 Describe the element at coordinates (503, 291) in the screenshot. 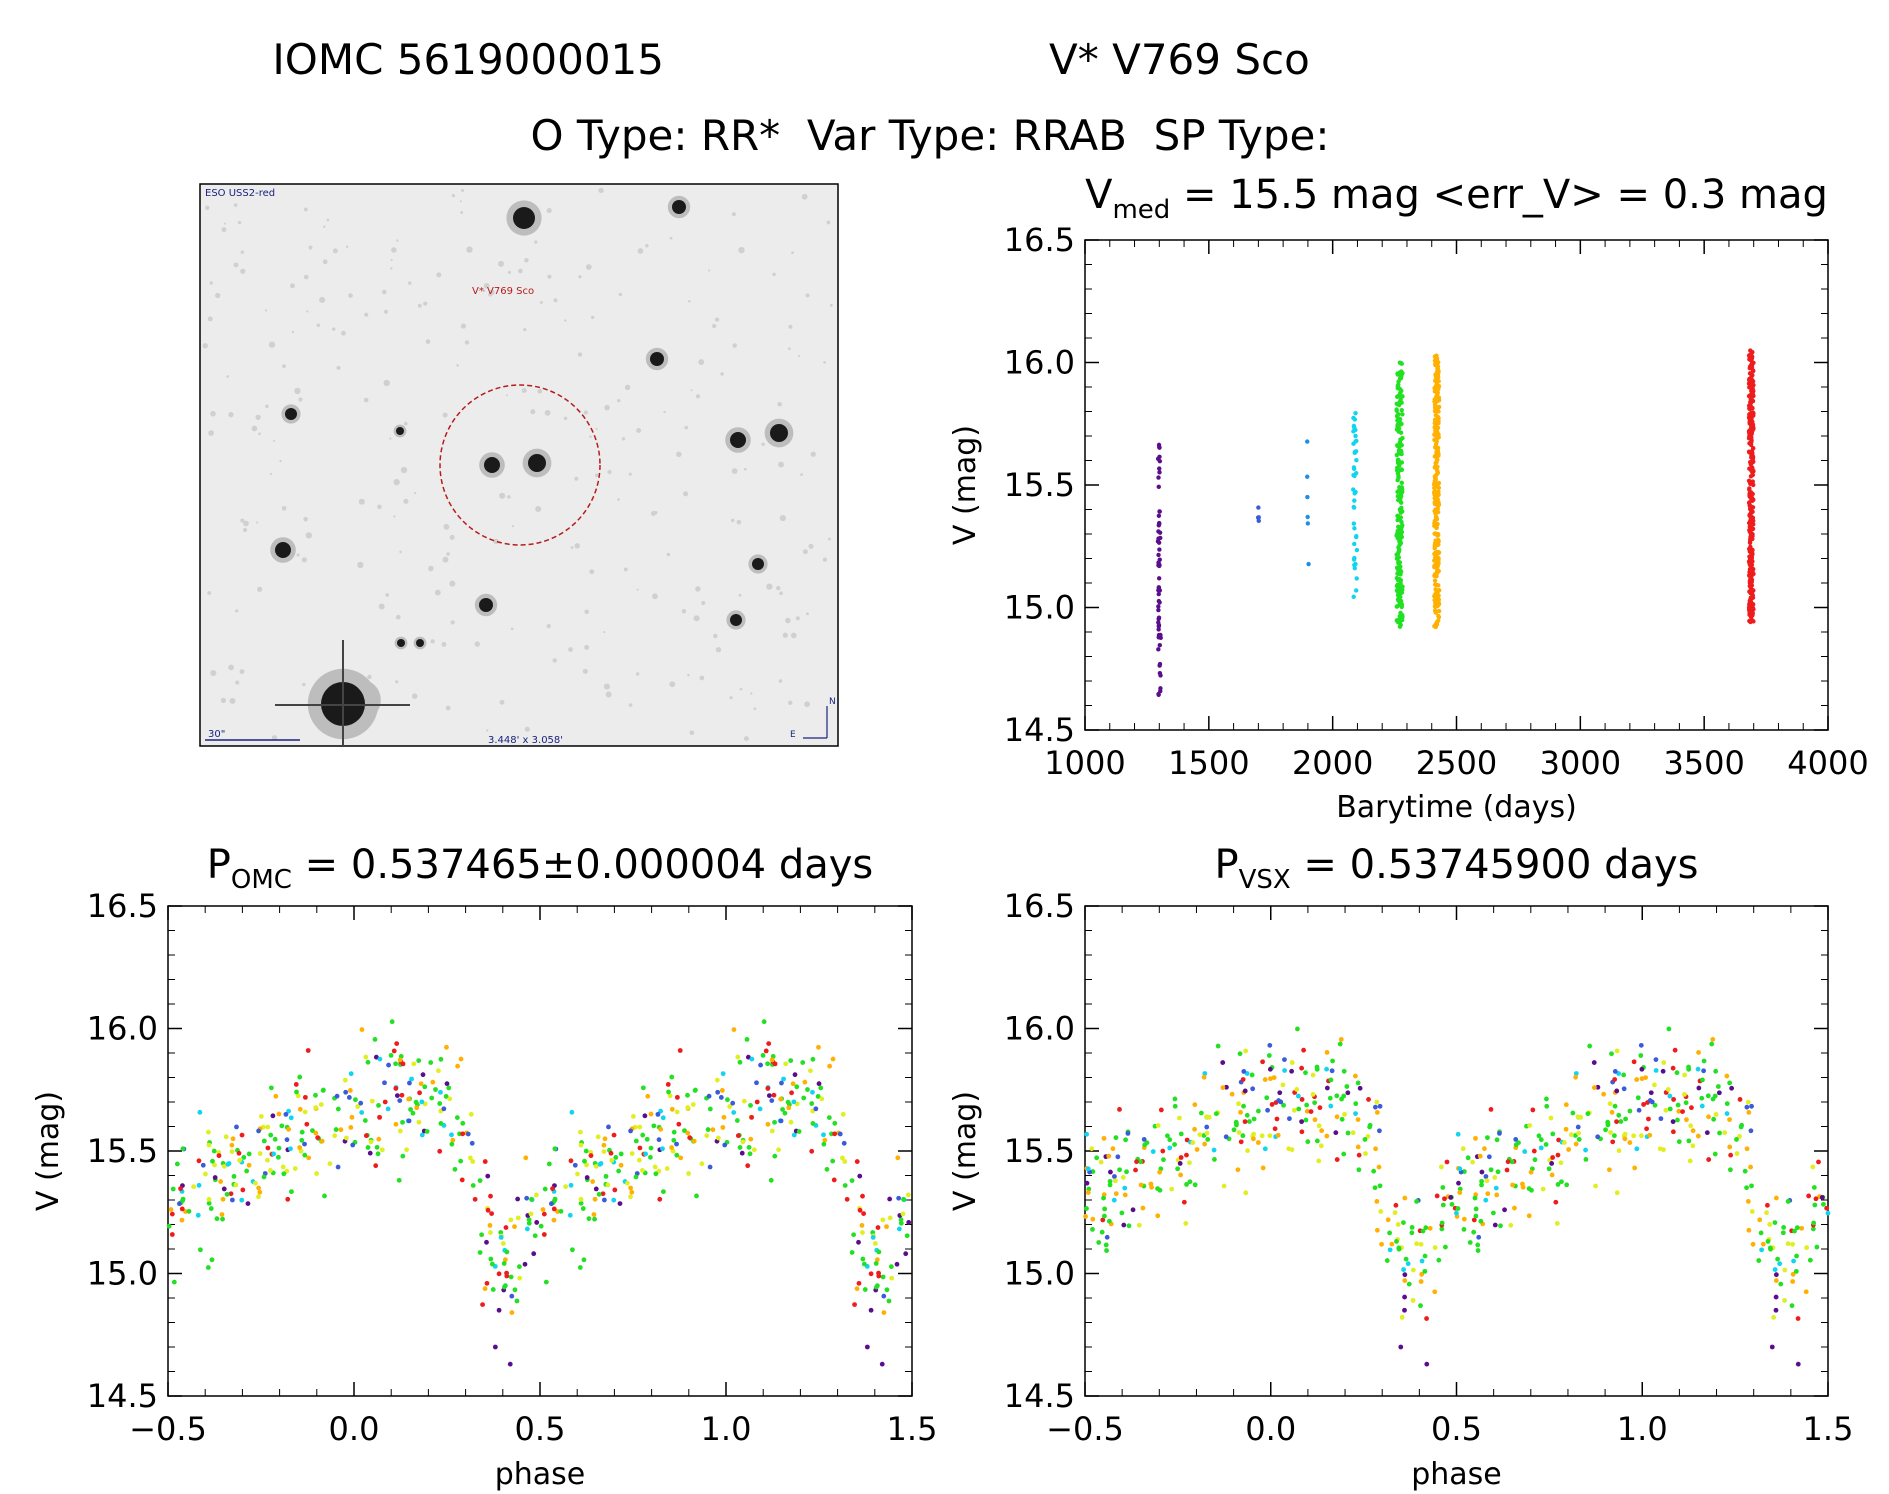

I see `sky-target-label: V* V769 Sco` at that location.